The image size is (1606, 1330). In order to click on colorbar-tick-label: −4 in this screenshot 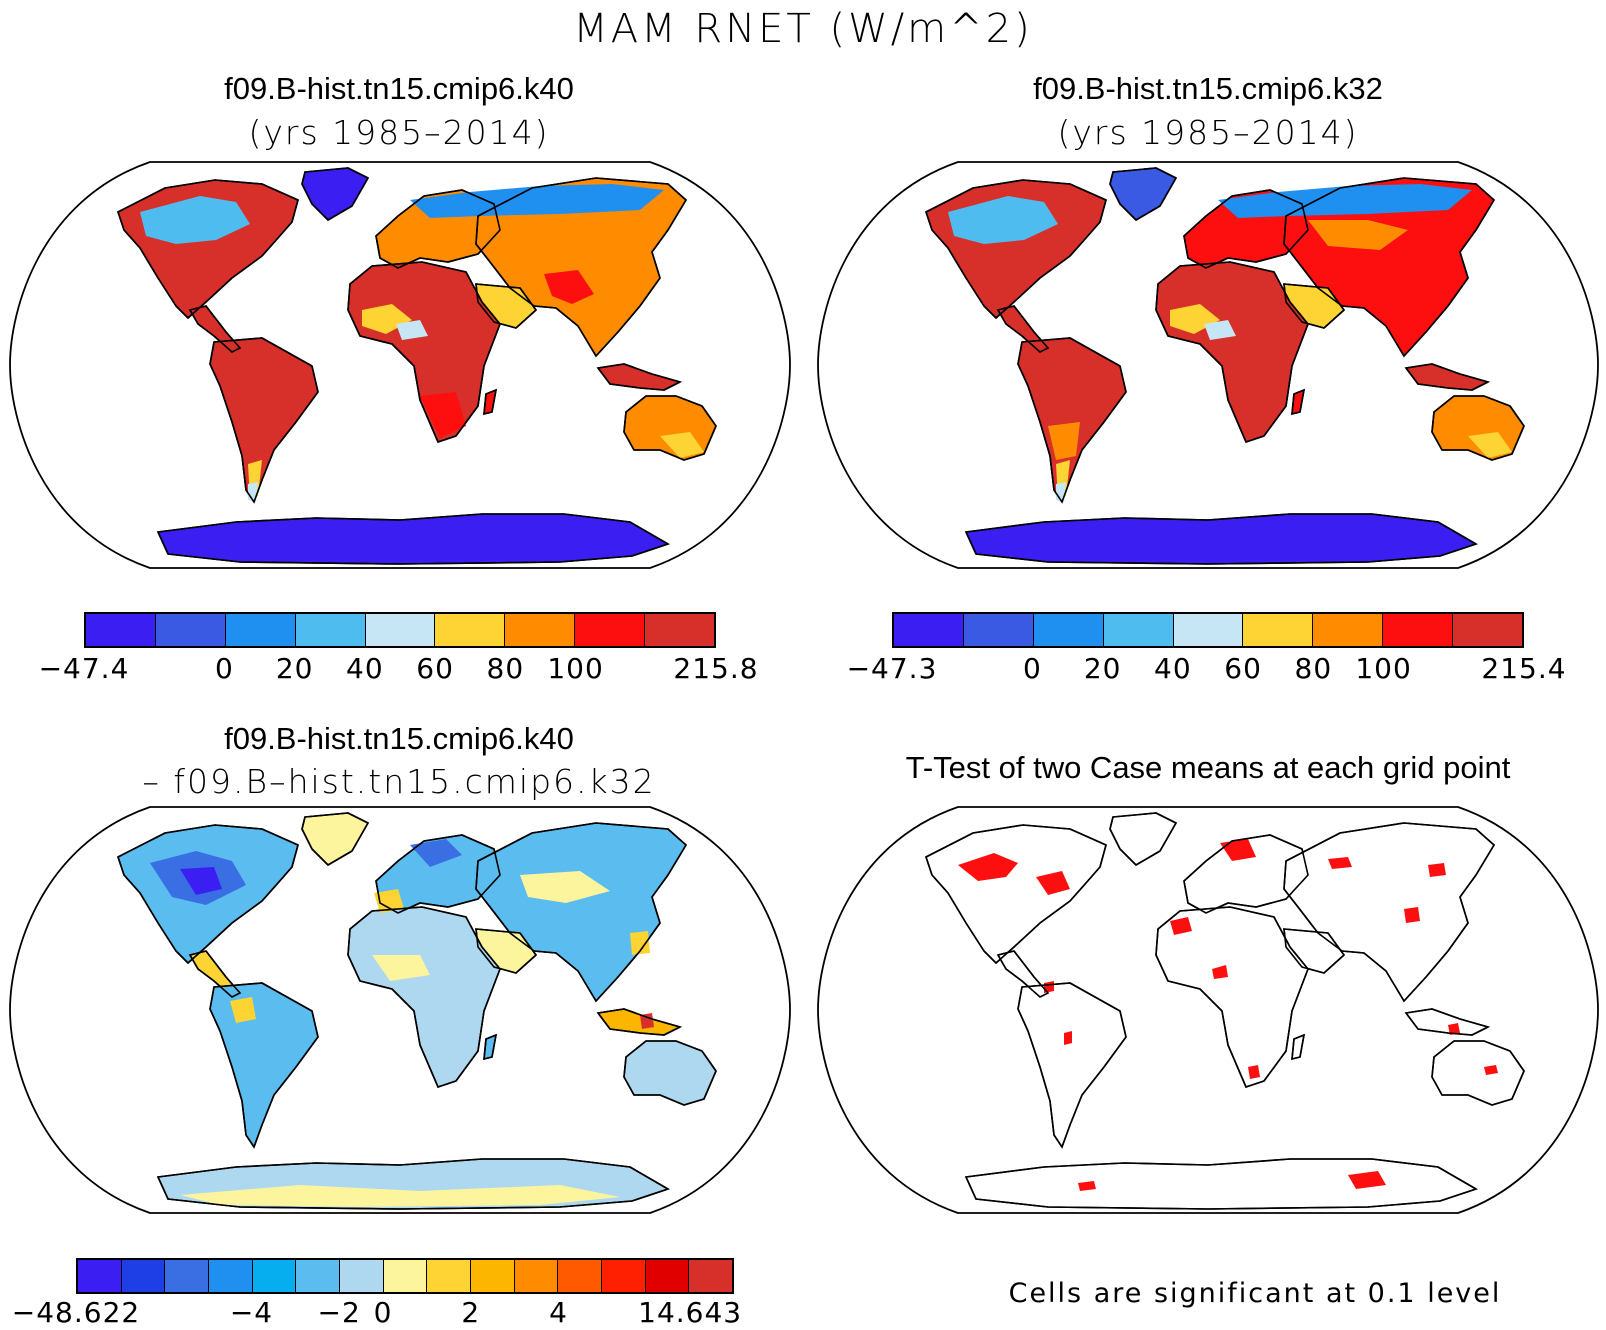, I will do `click(251, 1312)`.